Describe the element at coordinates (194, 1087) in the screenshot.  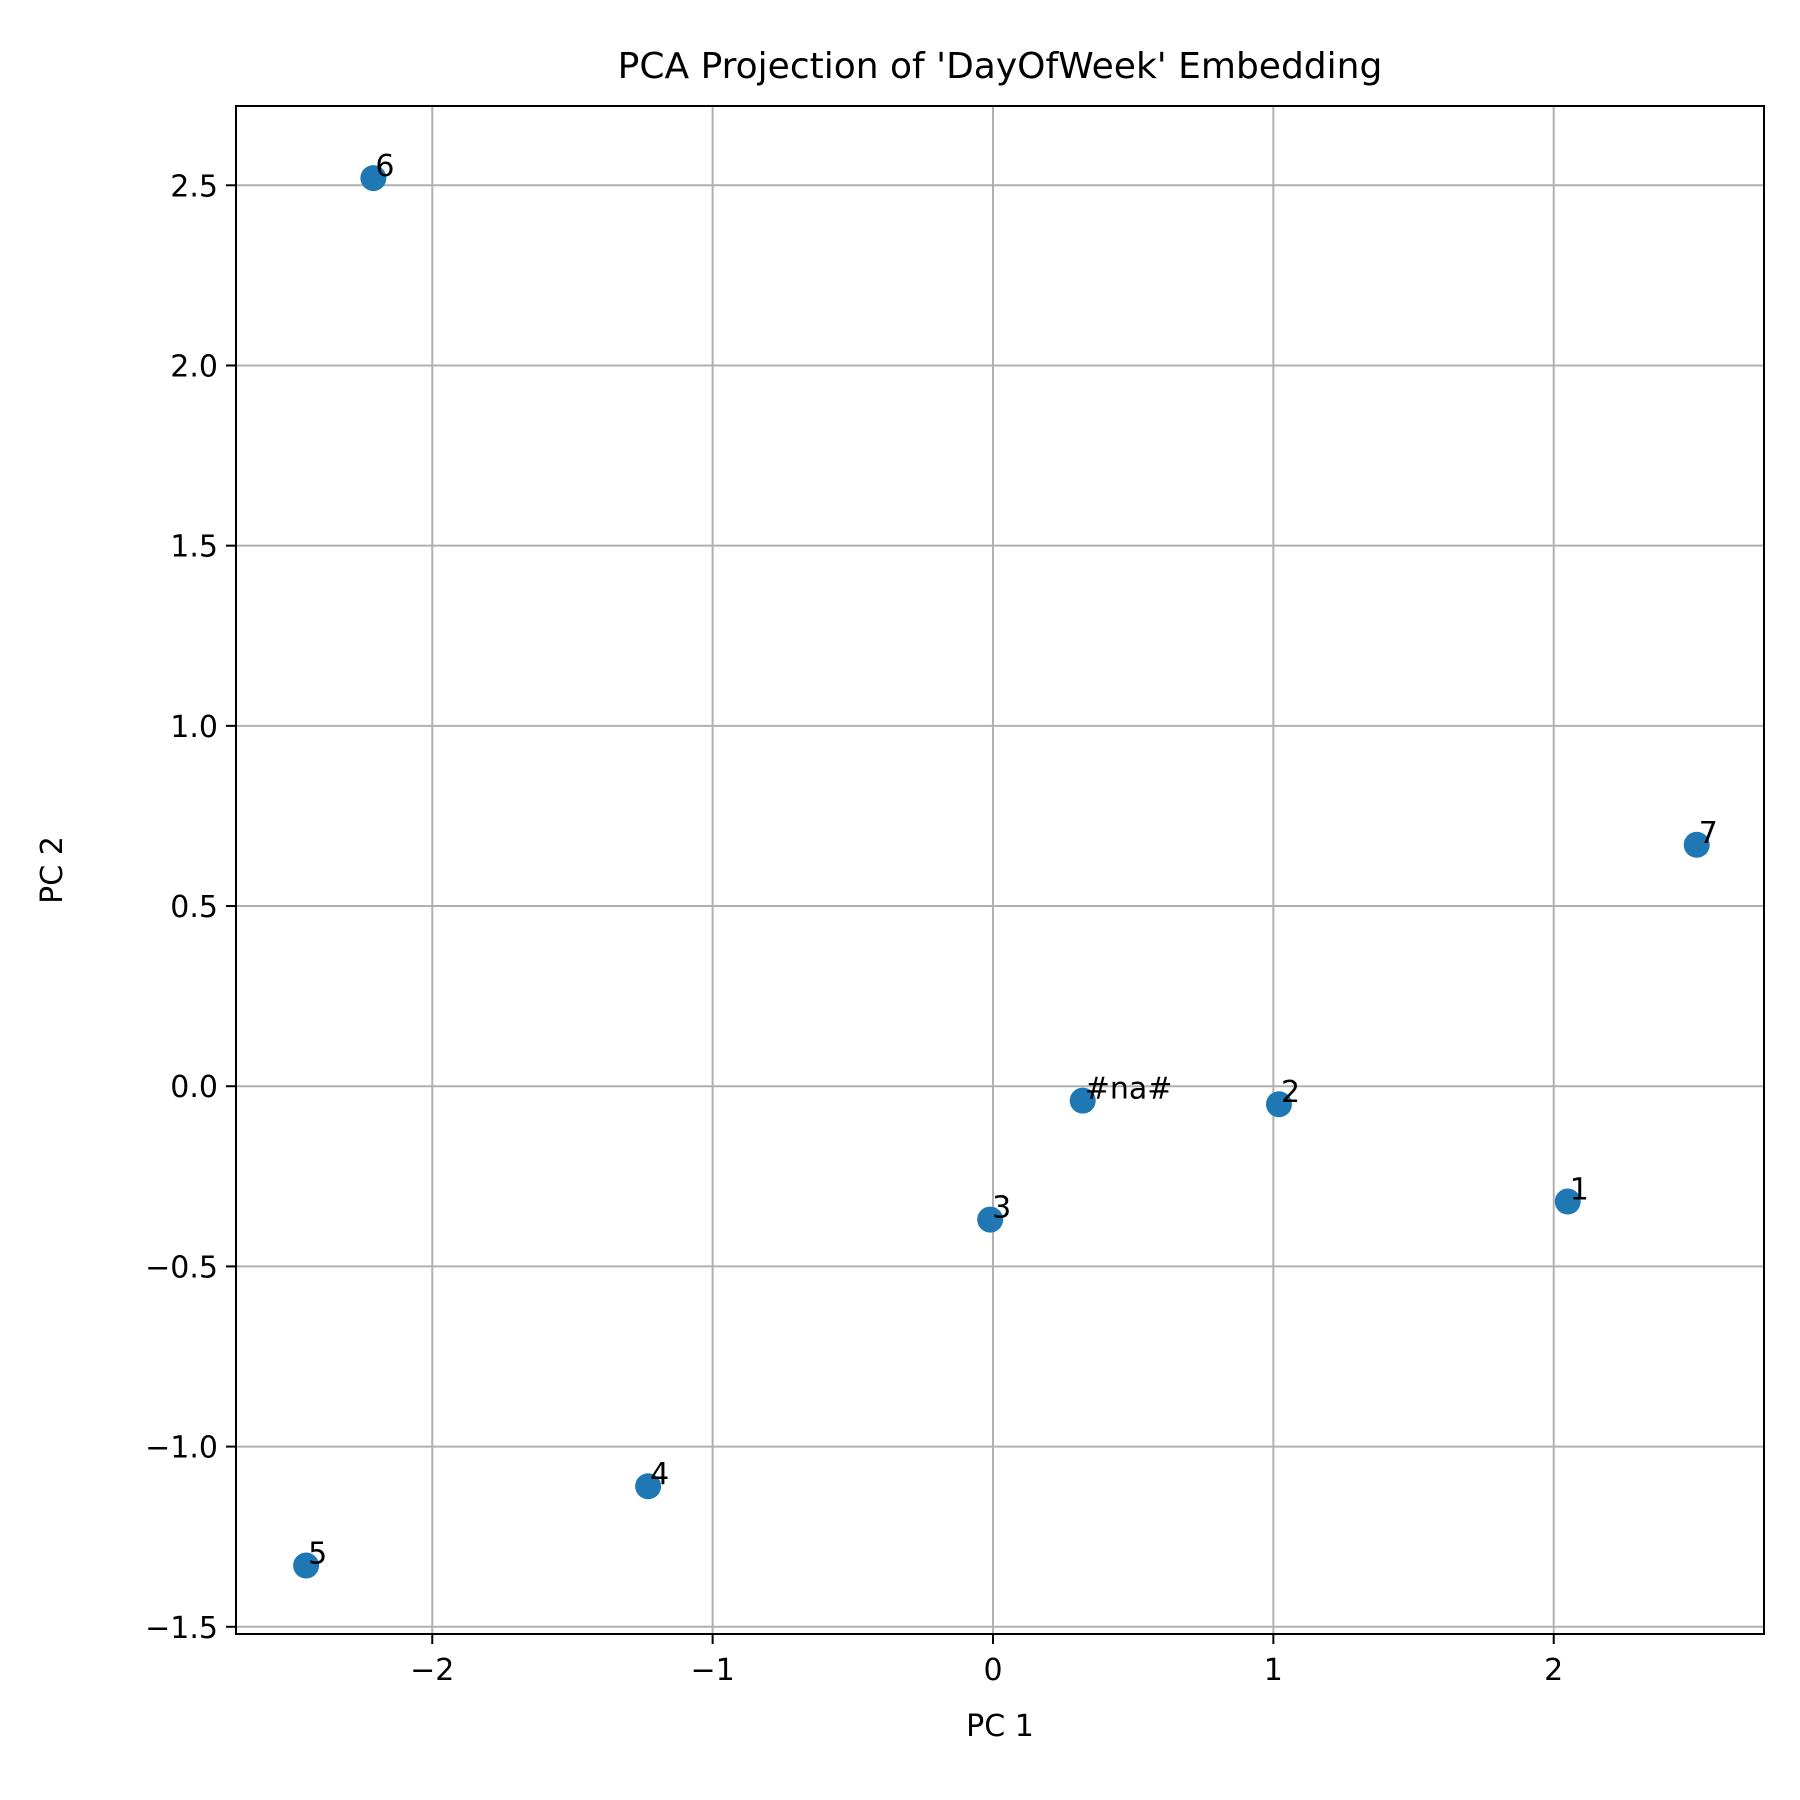
I see `y-tick-label: 0.0` at that location.